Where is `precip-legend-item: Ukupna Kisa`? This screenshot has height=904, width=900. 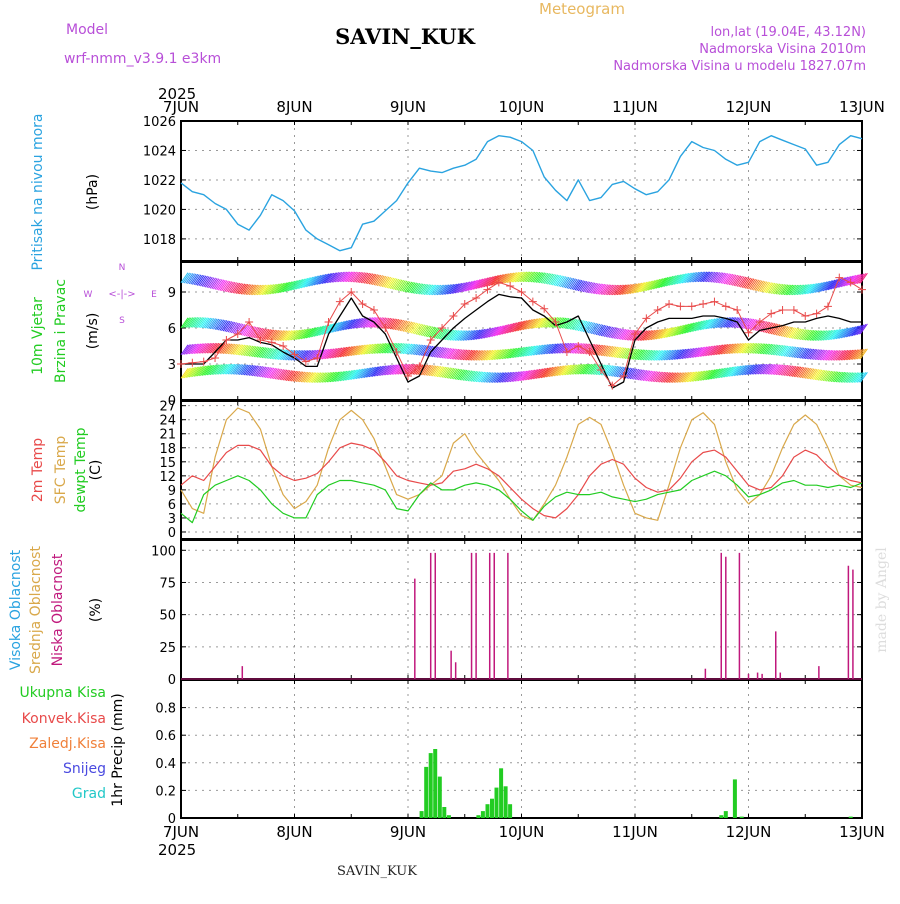 precip-legend-item: Ukupna Kisa is located at coordinates (62, 693).